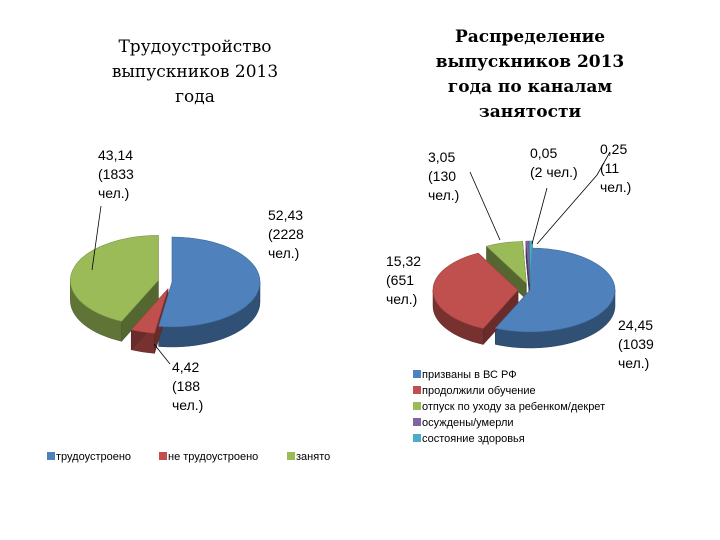  I want to click on slice-занято, so click(114, 278).